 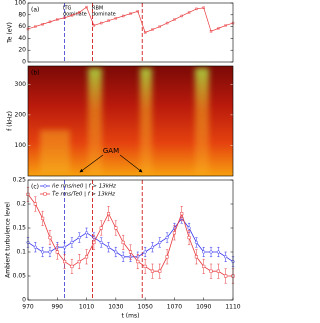 I want to click on y-axis-label: Te (eV), so click(x=10, y=33).